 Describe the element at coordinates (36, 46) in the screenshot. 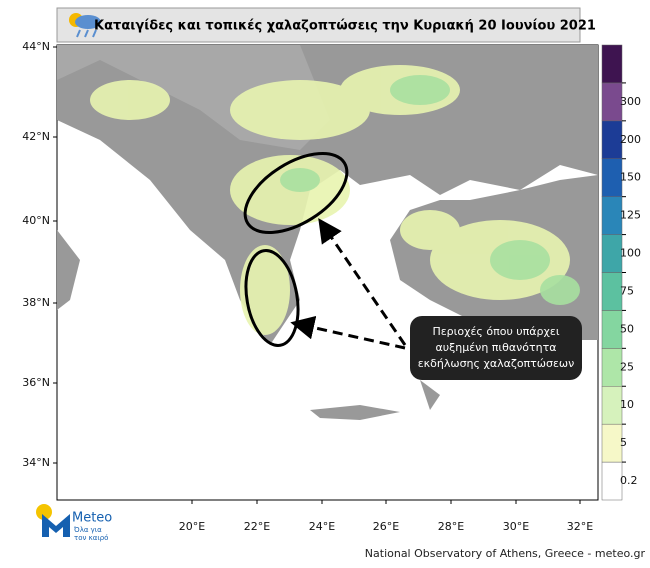

I see `lat-tick-label: 44°N` at that location.